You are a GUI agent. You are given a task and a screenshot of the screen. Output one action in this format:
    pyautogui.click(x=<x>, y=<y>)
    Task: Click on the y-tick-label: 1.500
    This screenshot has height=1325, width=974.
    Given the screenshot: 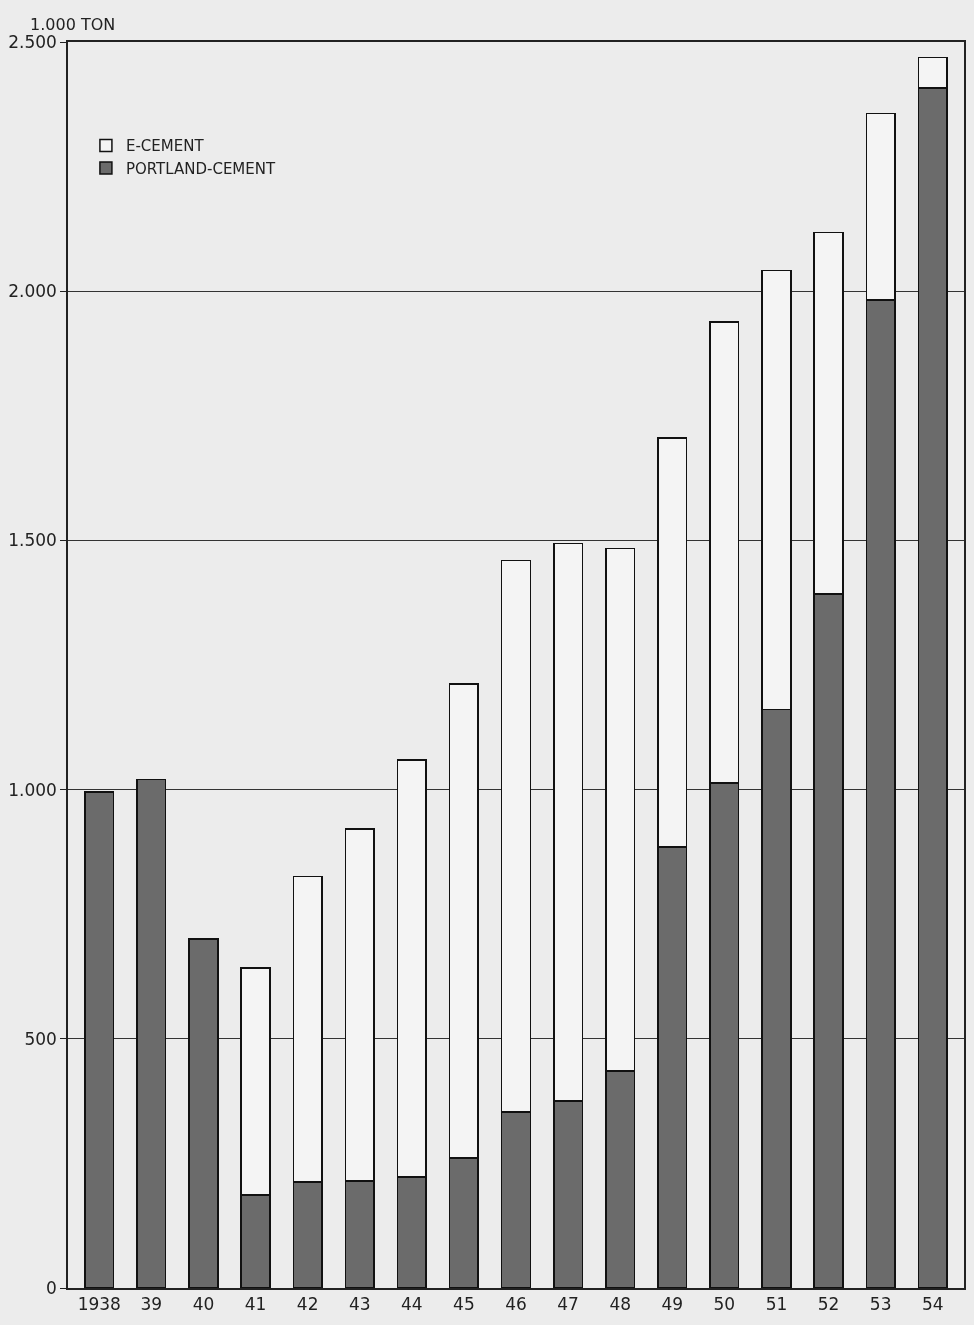 What is the action you would take?
    pyautogui.click(x=32, y=540)
    